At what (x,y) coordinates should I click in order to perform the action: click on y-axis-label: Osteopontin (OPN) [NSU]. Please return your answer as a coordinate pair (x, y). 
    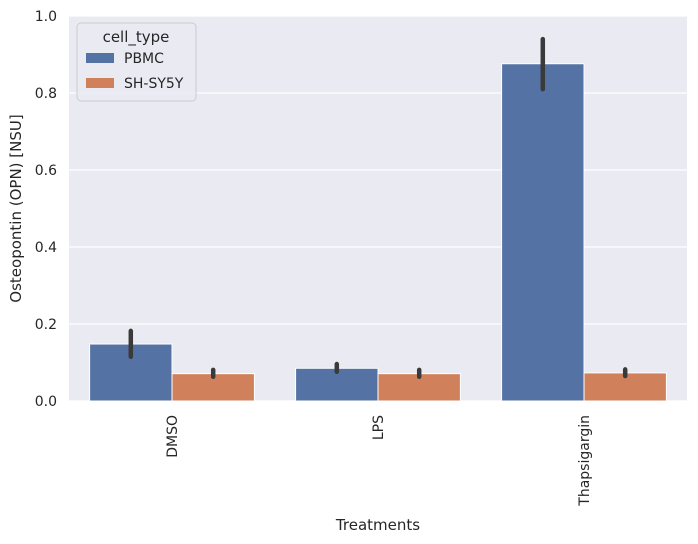
    Looking at the image, I should click on (16, 208).